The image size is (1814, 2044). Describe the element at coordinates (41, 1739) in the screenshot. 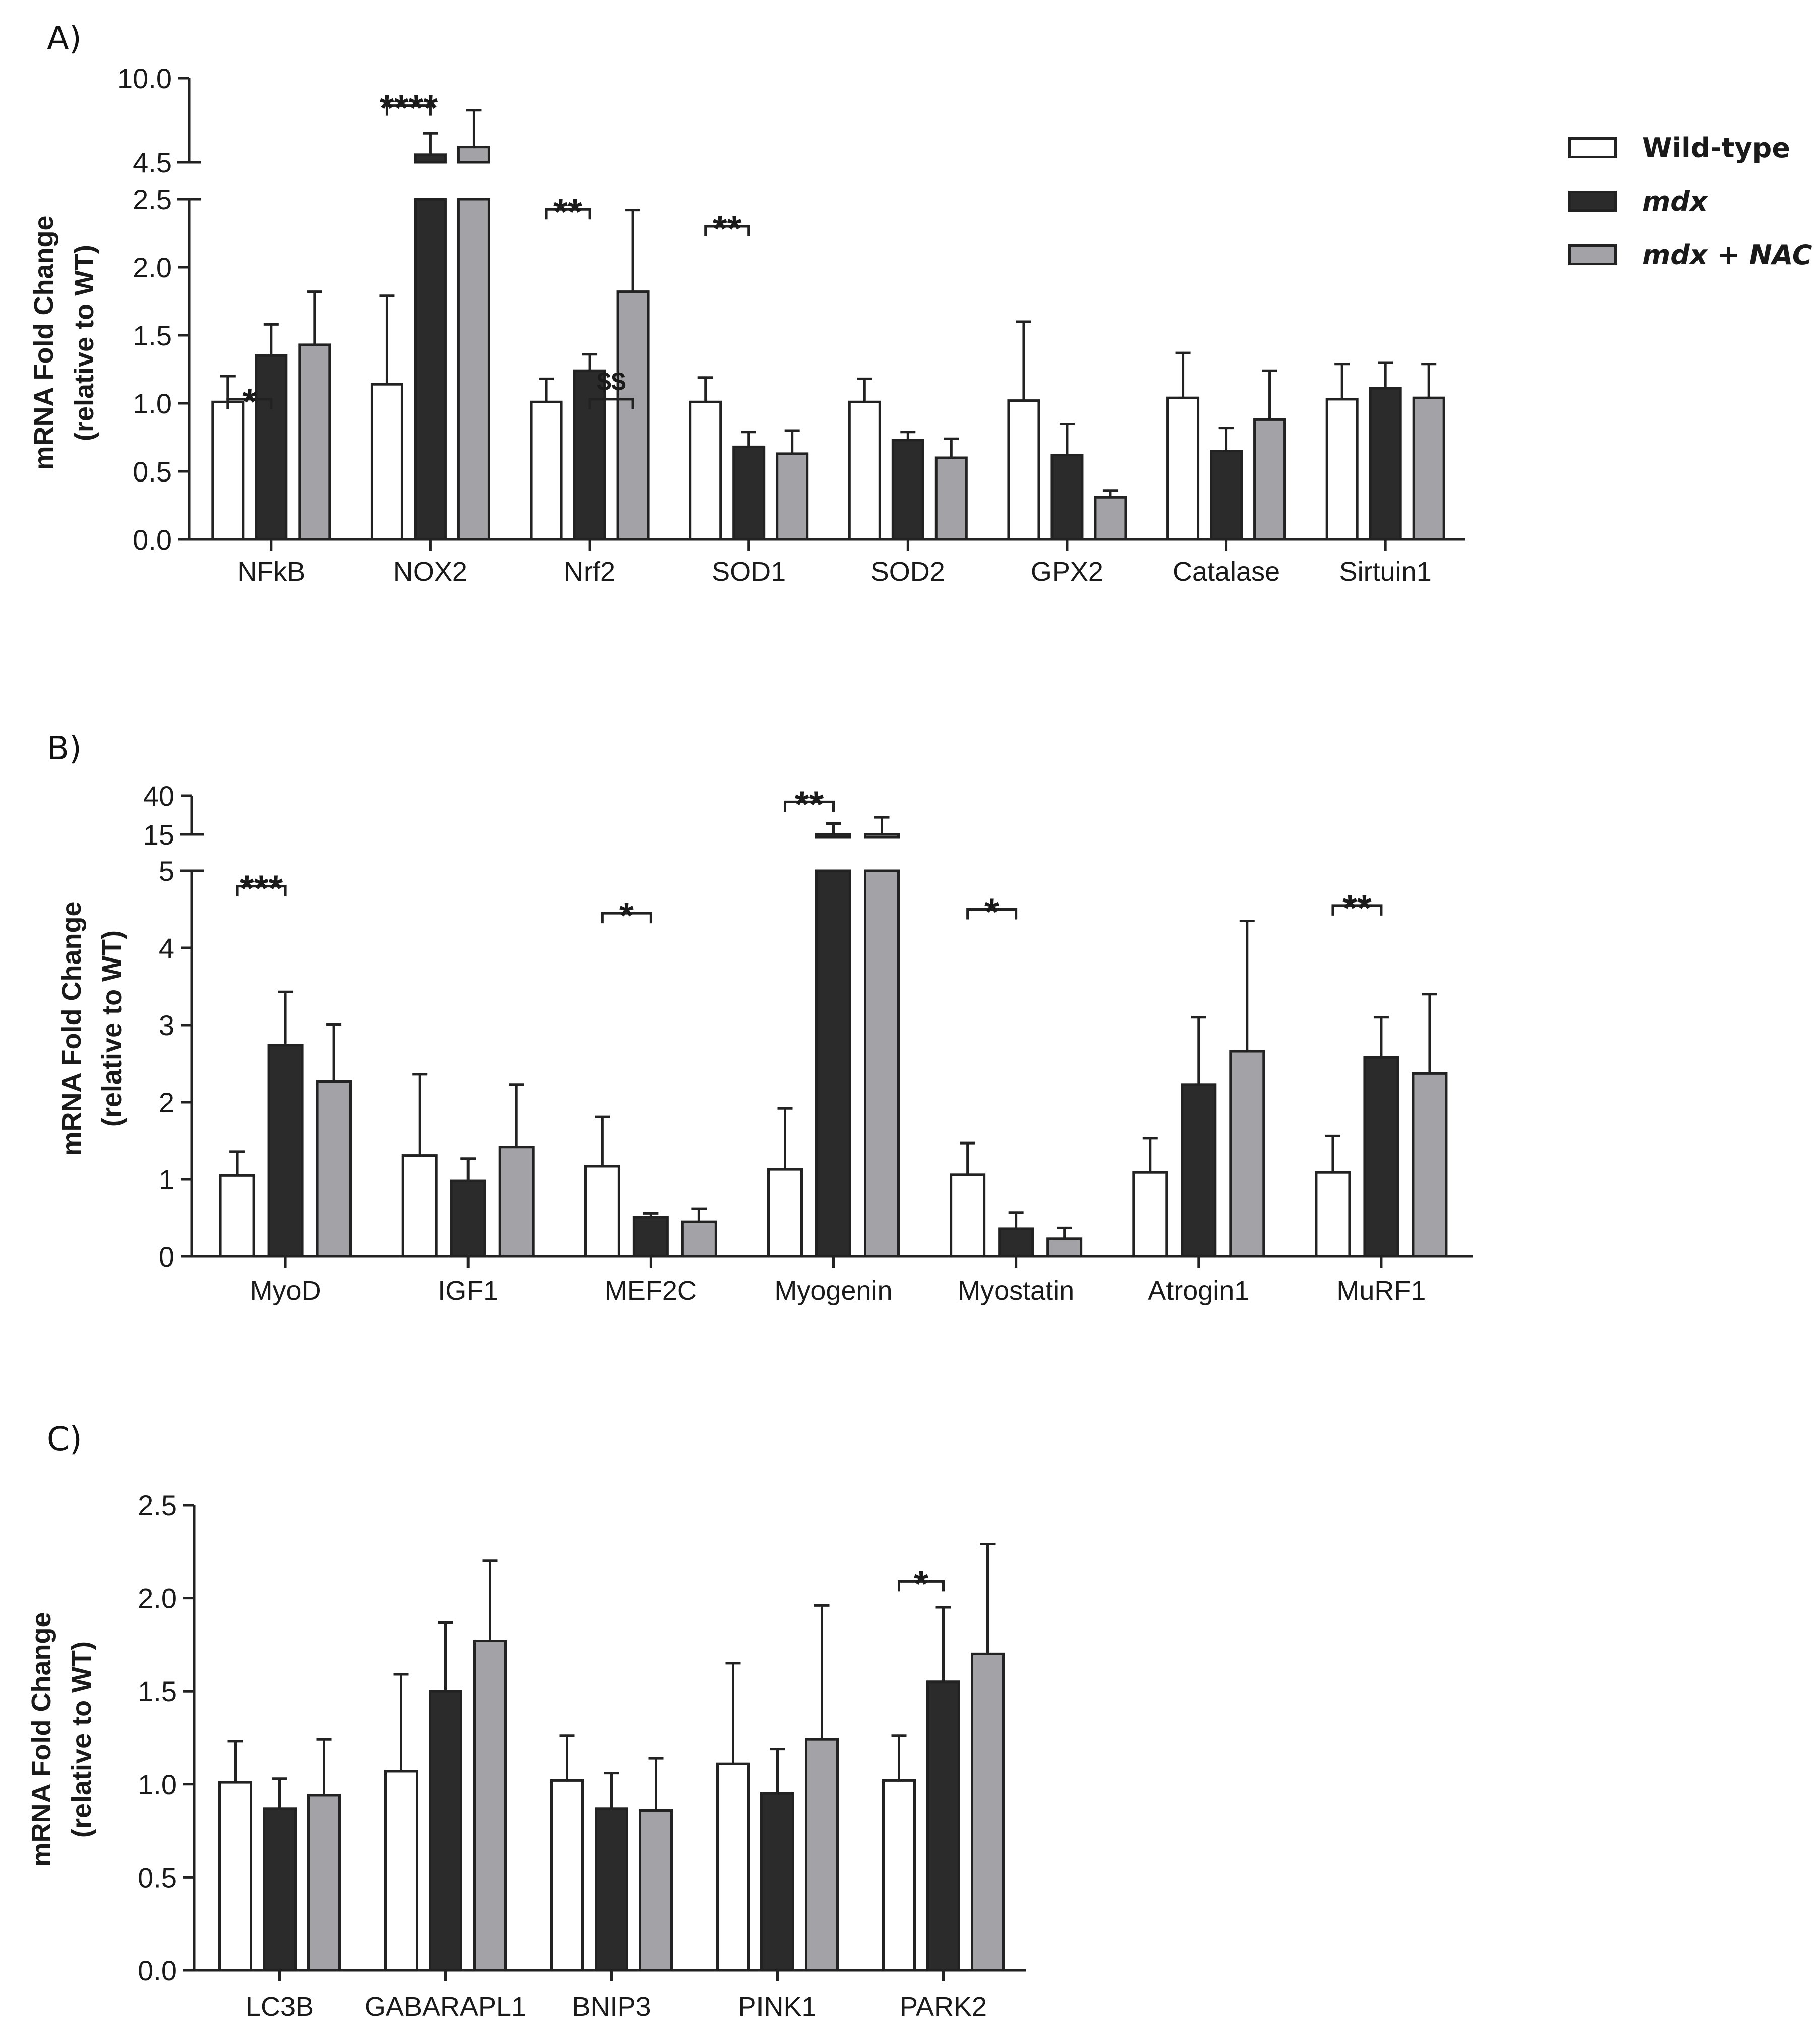

I see `panel-c-y-axis-title: mRNA Fold Change` at that location.